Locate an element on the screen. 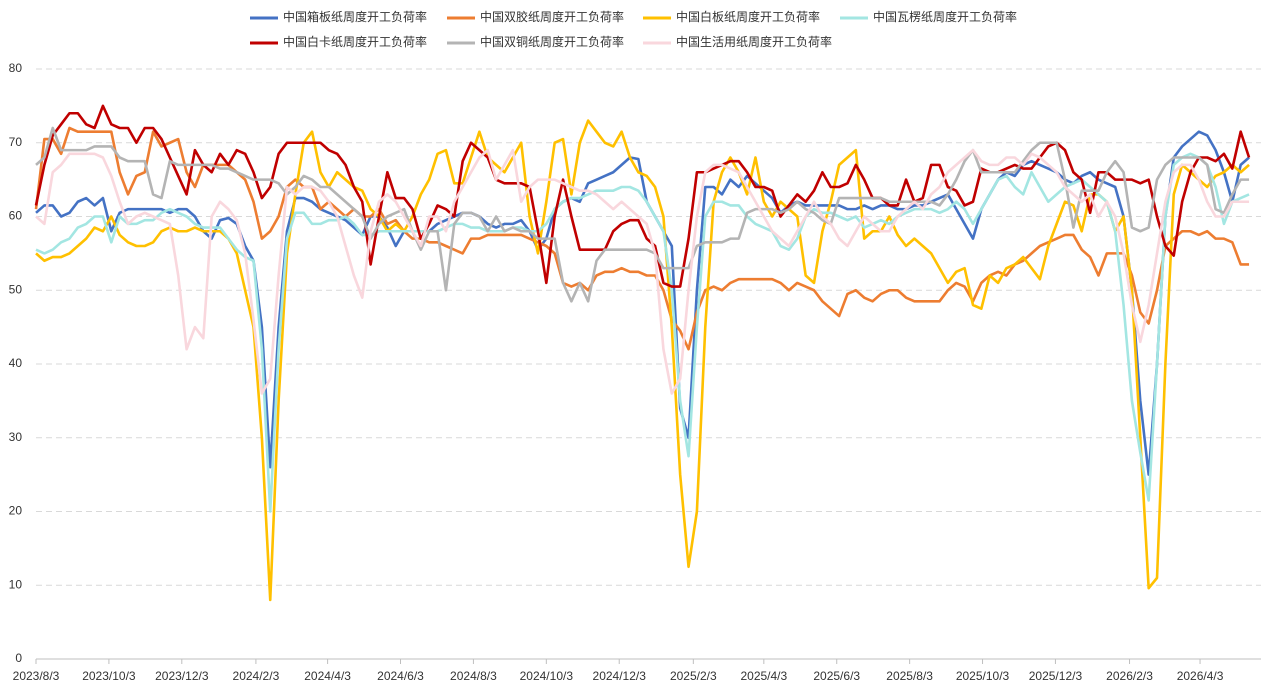  x-tick-label: 2023/10/3 is located at coordinates (109, 676).